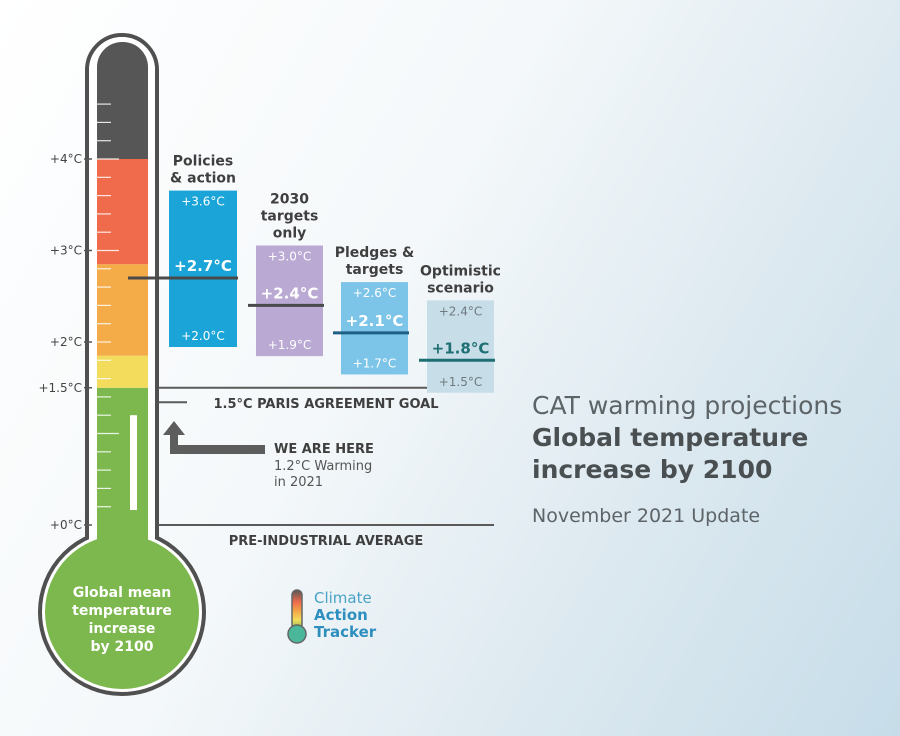 This screenshot has height=736, width=900. What do you see at coordinates (217, 444) in the screenshot?
I see `current-arrow-shaft` at bounding box center [217, 444].